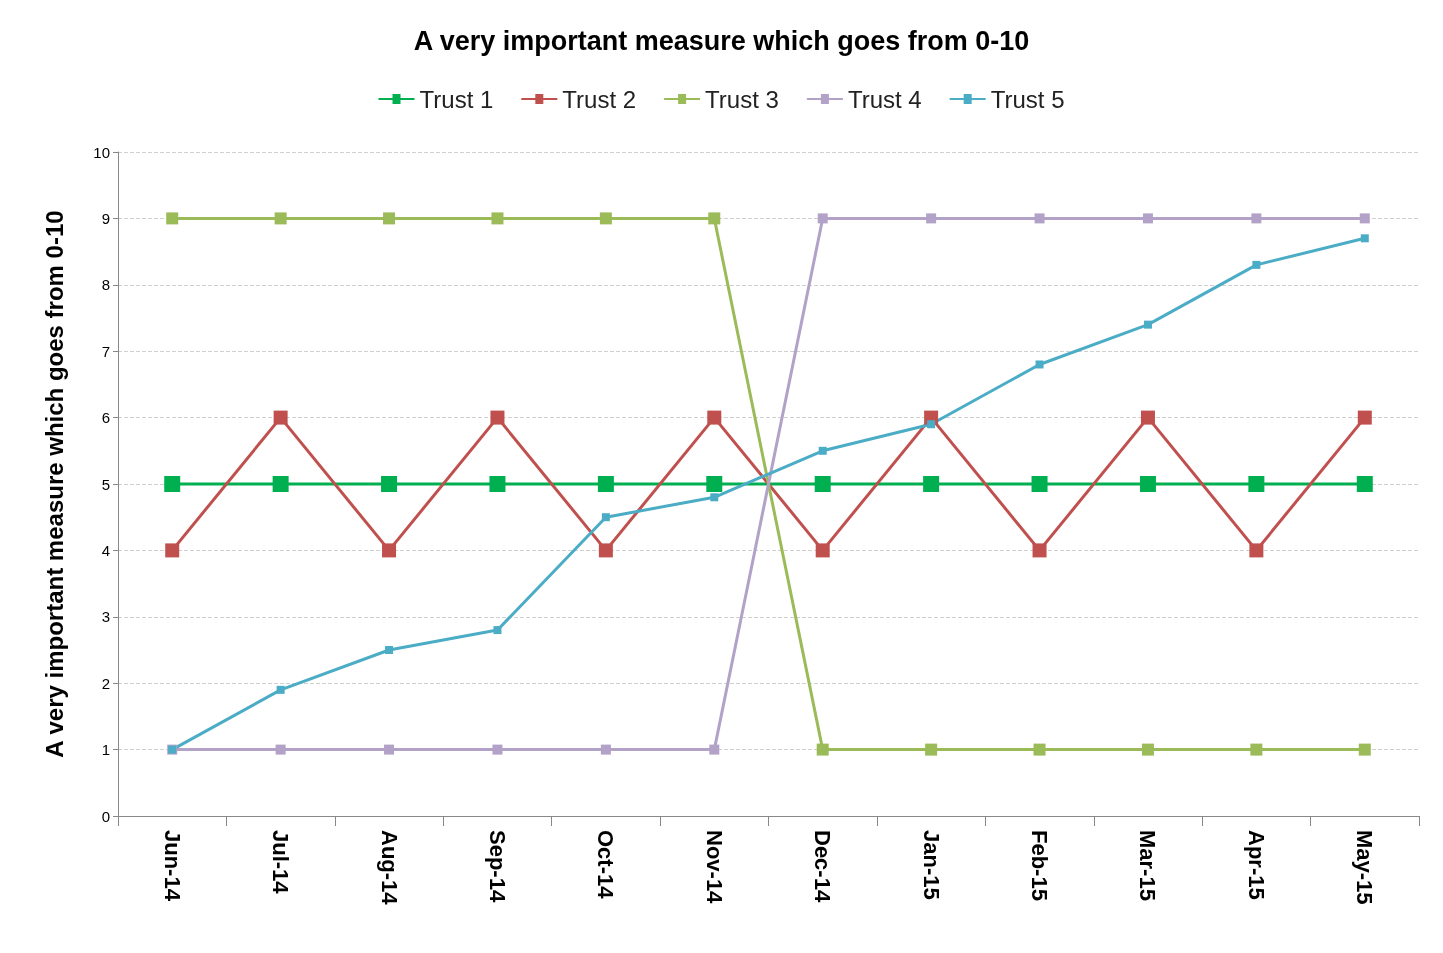  What do you see at coordinates (1148, 865) in the screenshot?
I see `x-tick-label: Mar-15` at bounding box center [1148, 865].